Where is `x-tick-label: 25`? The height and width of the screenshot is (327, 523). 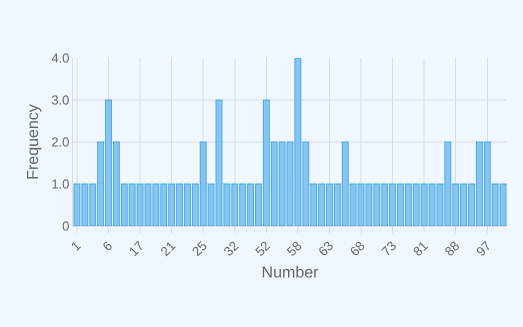
x-tick-label: 25 is located at coordinates (199, 249).